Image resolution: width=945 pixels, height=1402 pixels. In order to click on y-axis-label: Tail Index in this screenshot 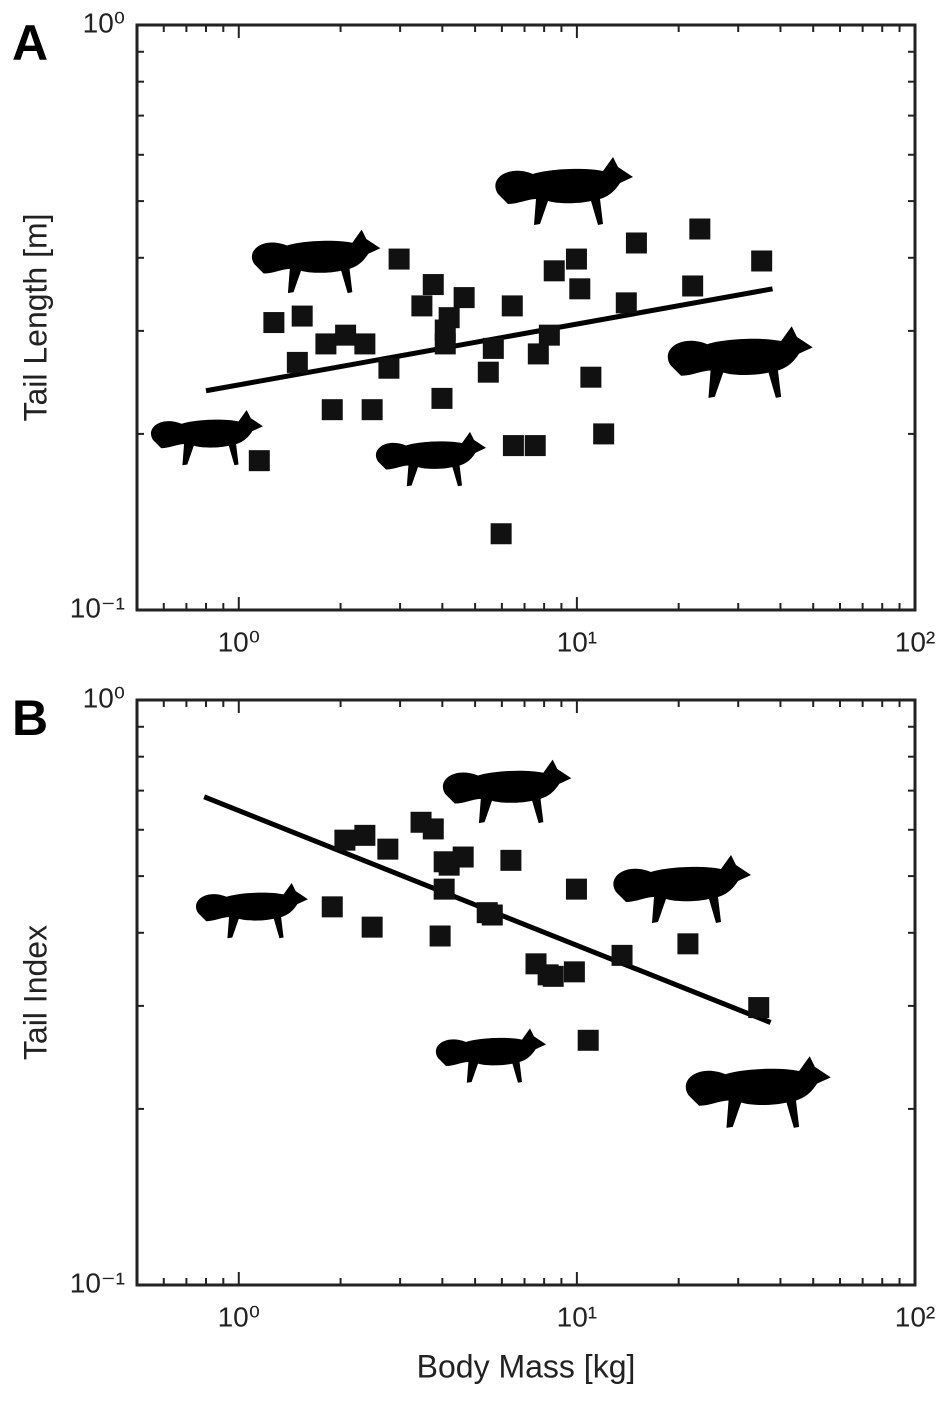, I will do `click(35, 992)`.